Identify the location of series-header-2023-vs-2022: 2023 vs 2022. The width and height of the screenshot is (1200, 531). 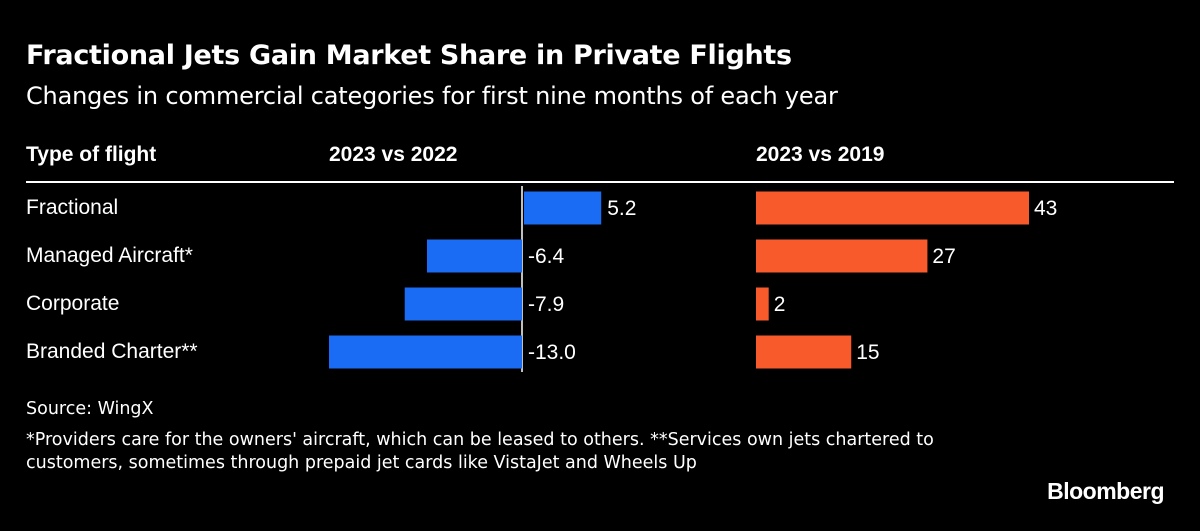
(393, 154).